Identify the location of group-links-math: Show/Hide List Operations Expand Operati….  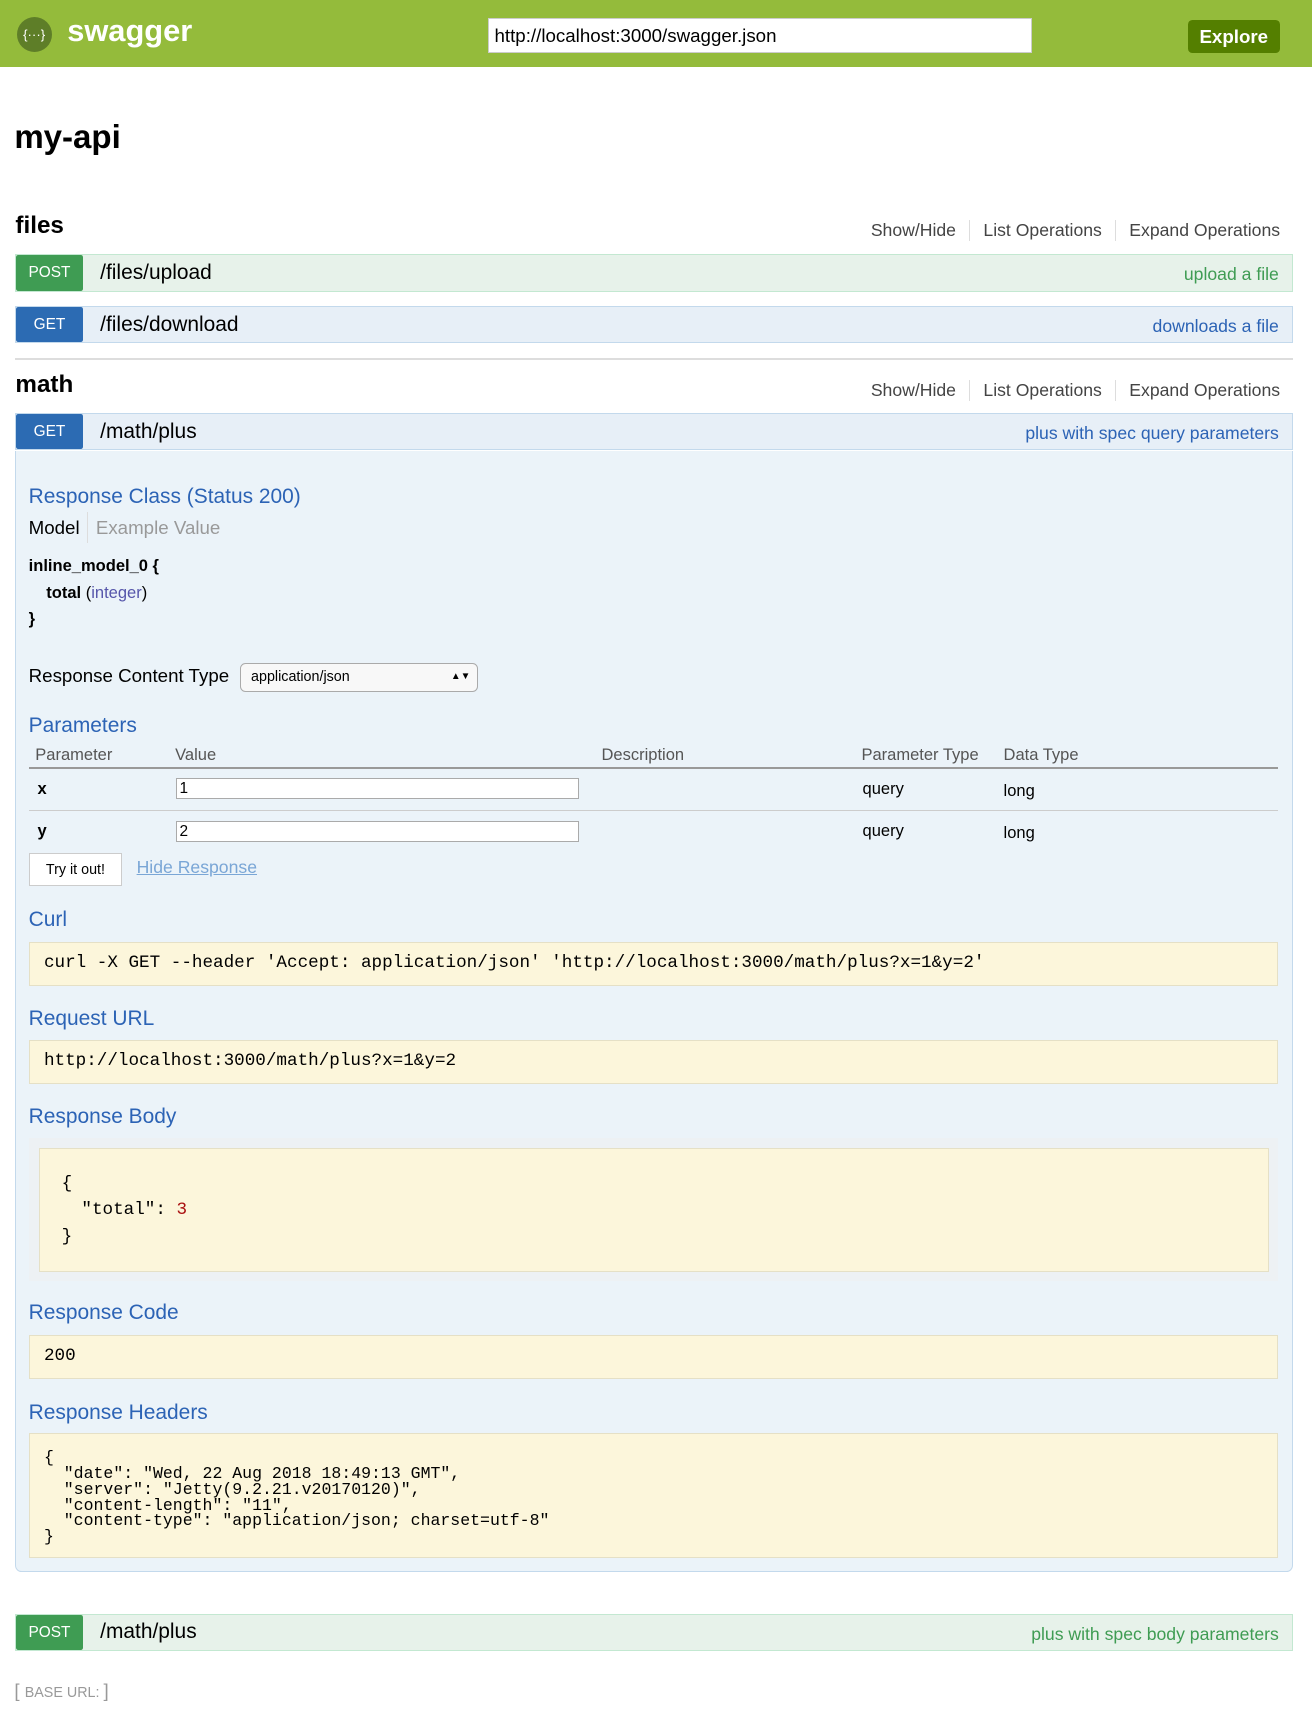
(1069, 391).